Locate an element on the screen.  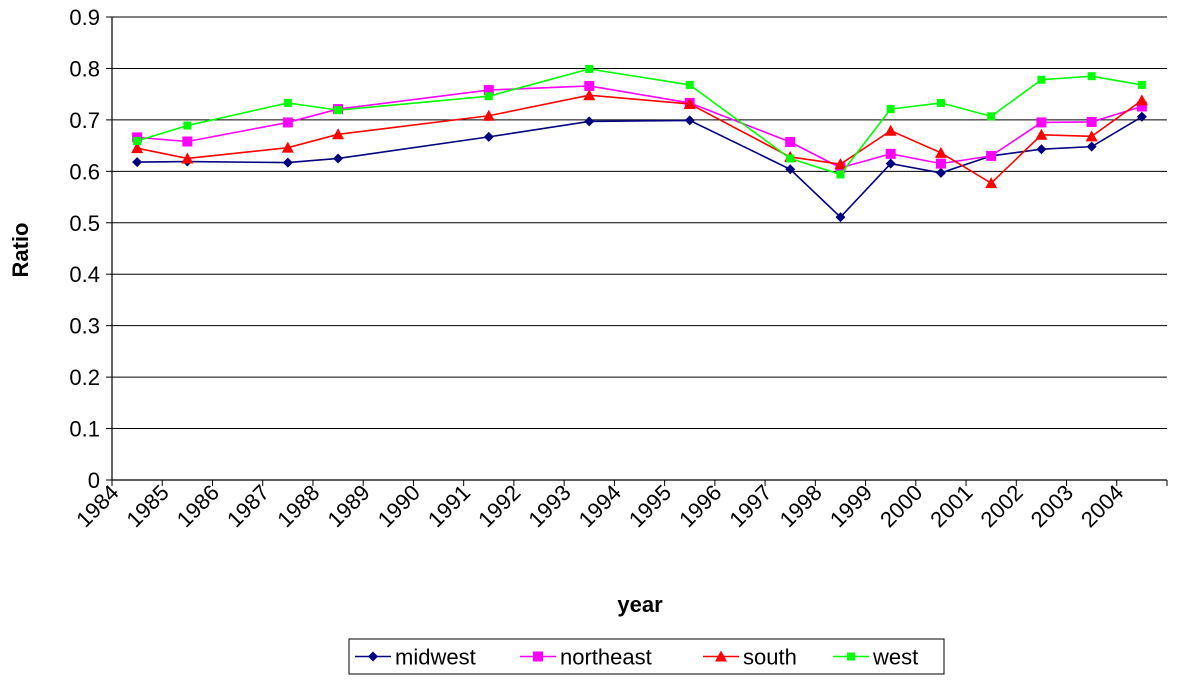
x-tick-label: 1992 is located at coordinates (499, 506).